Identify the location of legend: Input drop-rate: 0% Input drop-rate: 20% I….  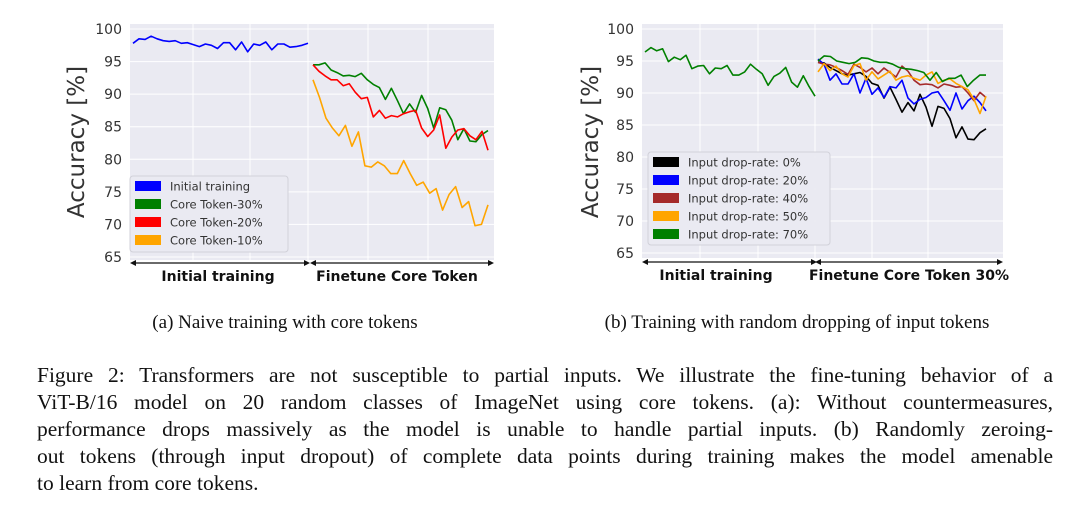
(739, 198).